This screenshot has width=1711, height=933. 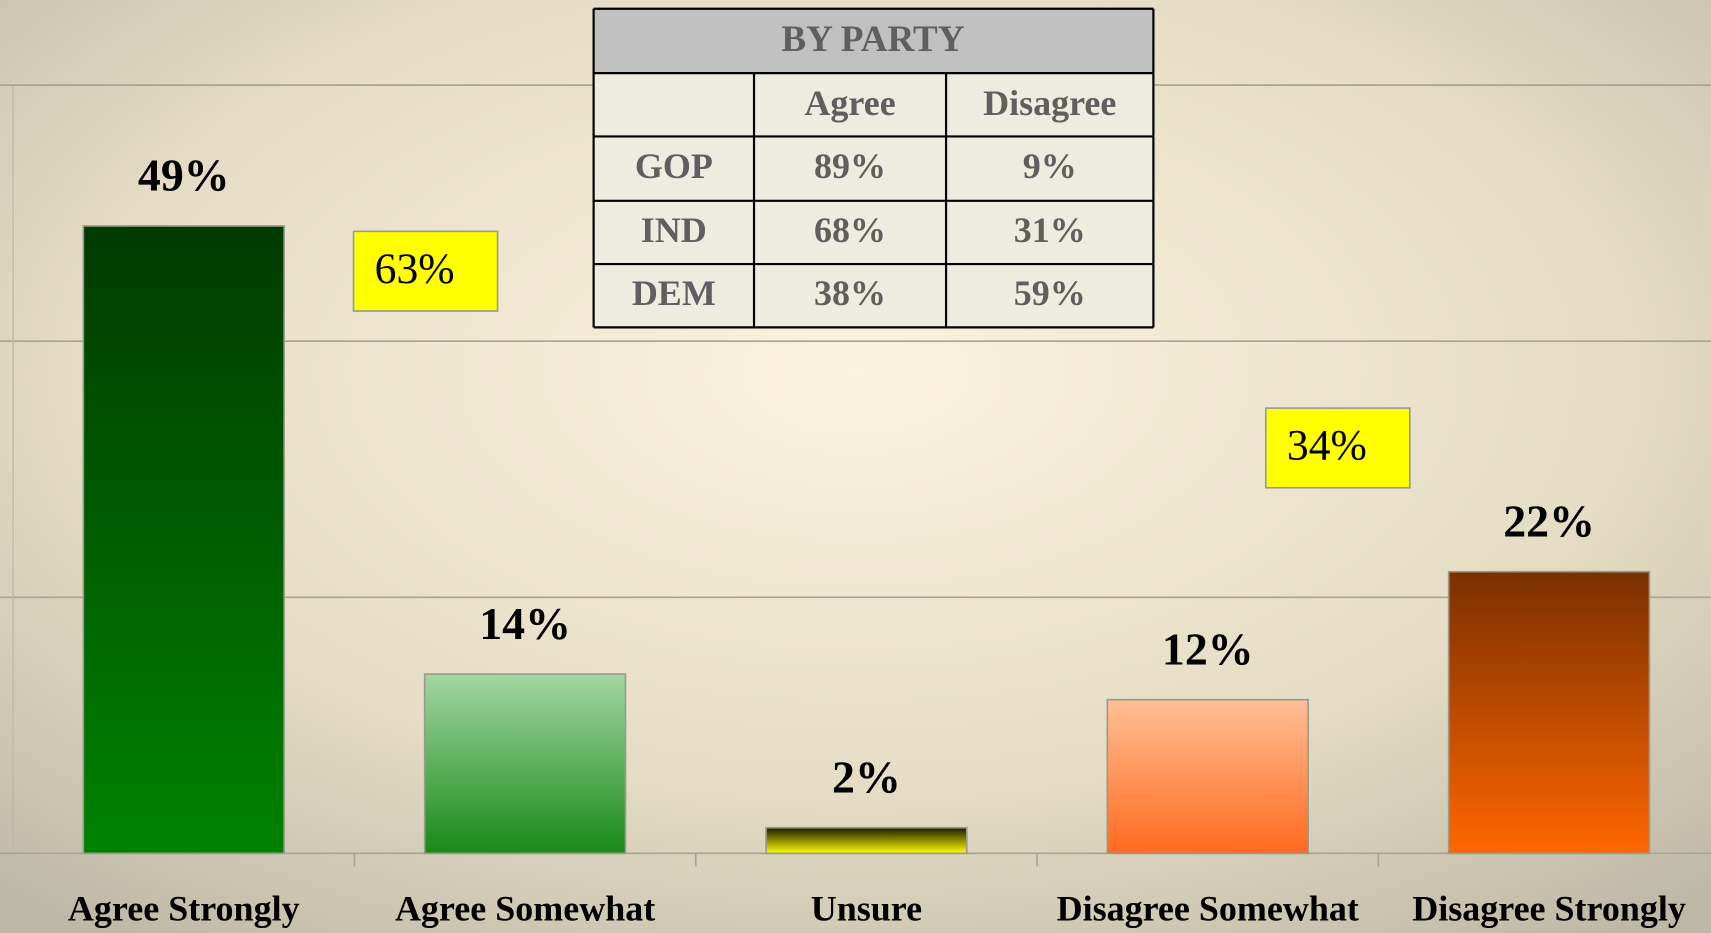 I want to click on table-cell: 38%, so click(x=850, y=293).